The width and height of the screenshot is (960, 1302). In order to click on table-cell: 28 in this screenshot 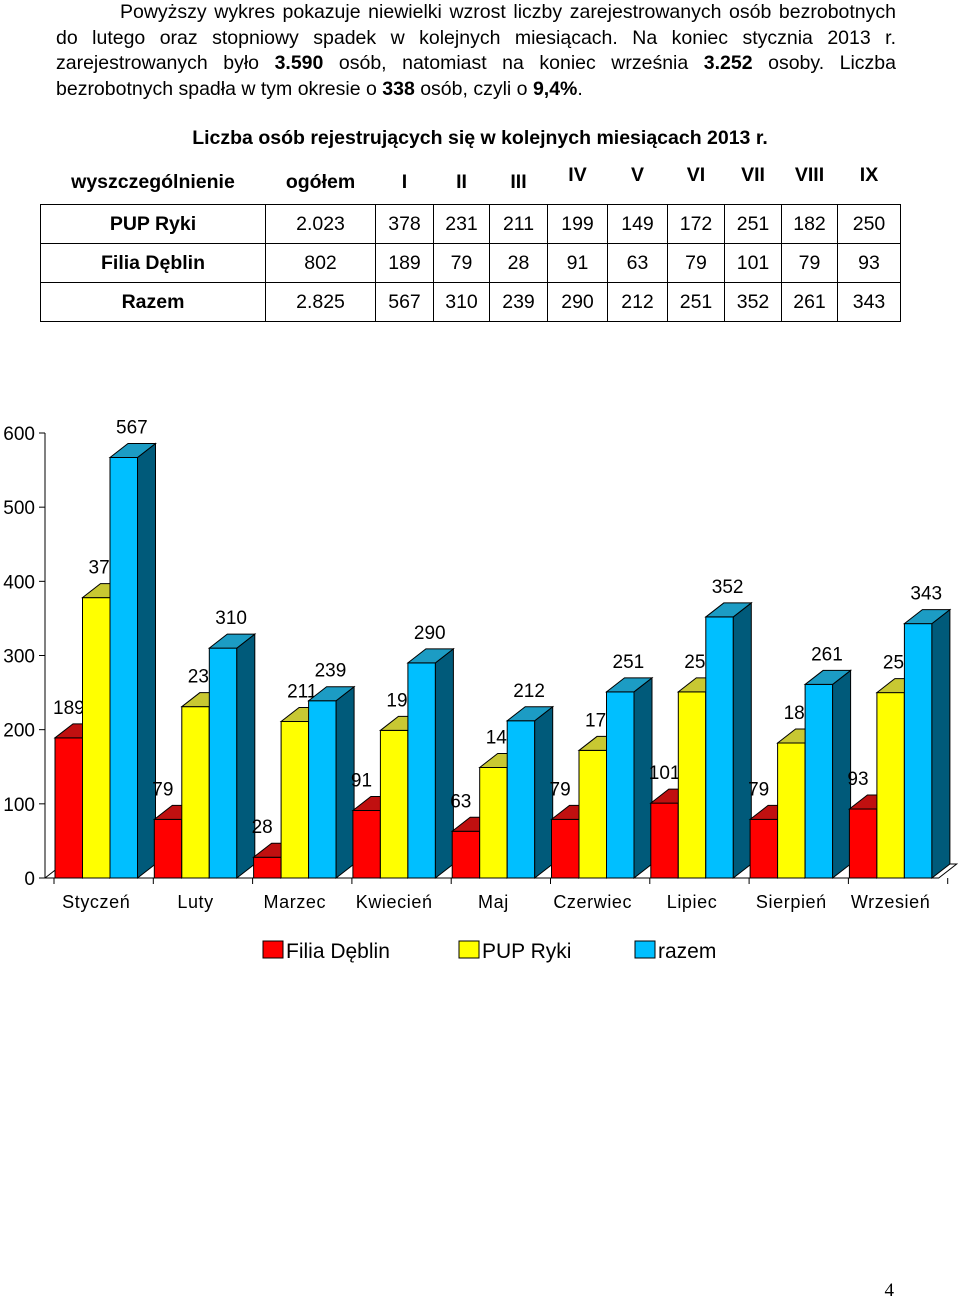, I will do `click(518, 263)`.